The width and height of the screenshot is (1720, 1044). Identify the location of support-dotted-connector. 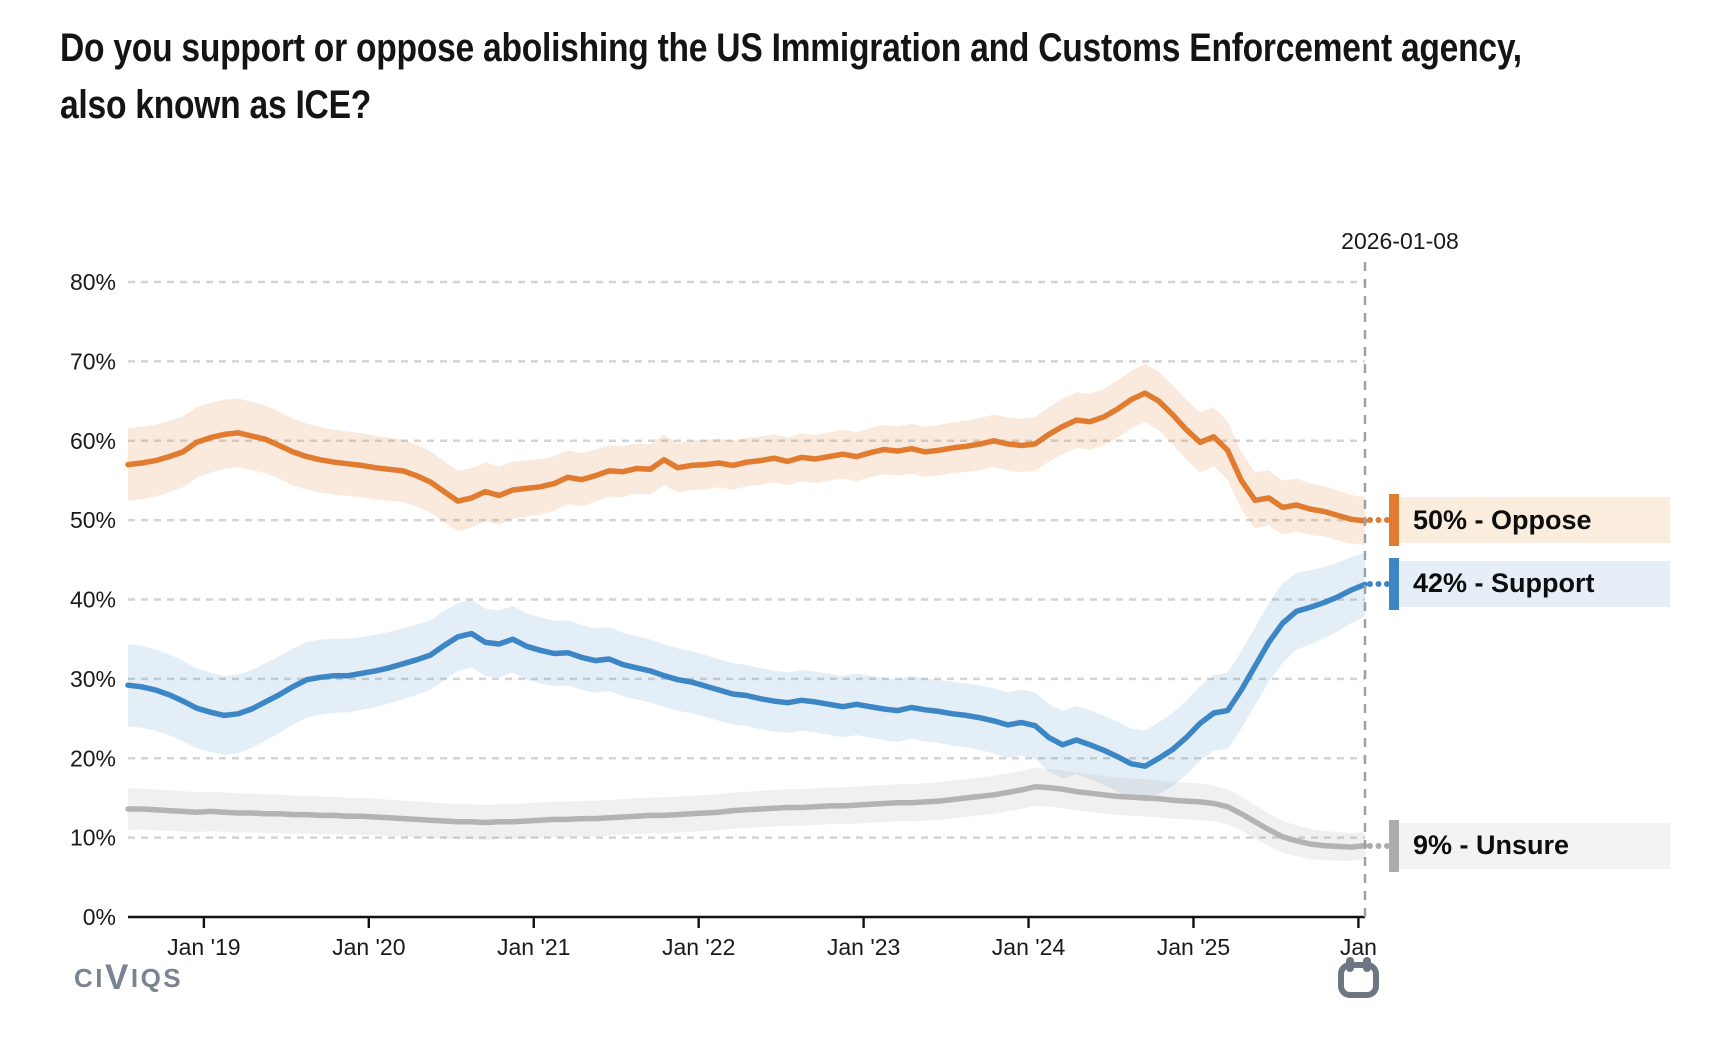
(1378, 583).